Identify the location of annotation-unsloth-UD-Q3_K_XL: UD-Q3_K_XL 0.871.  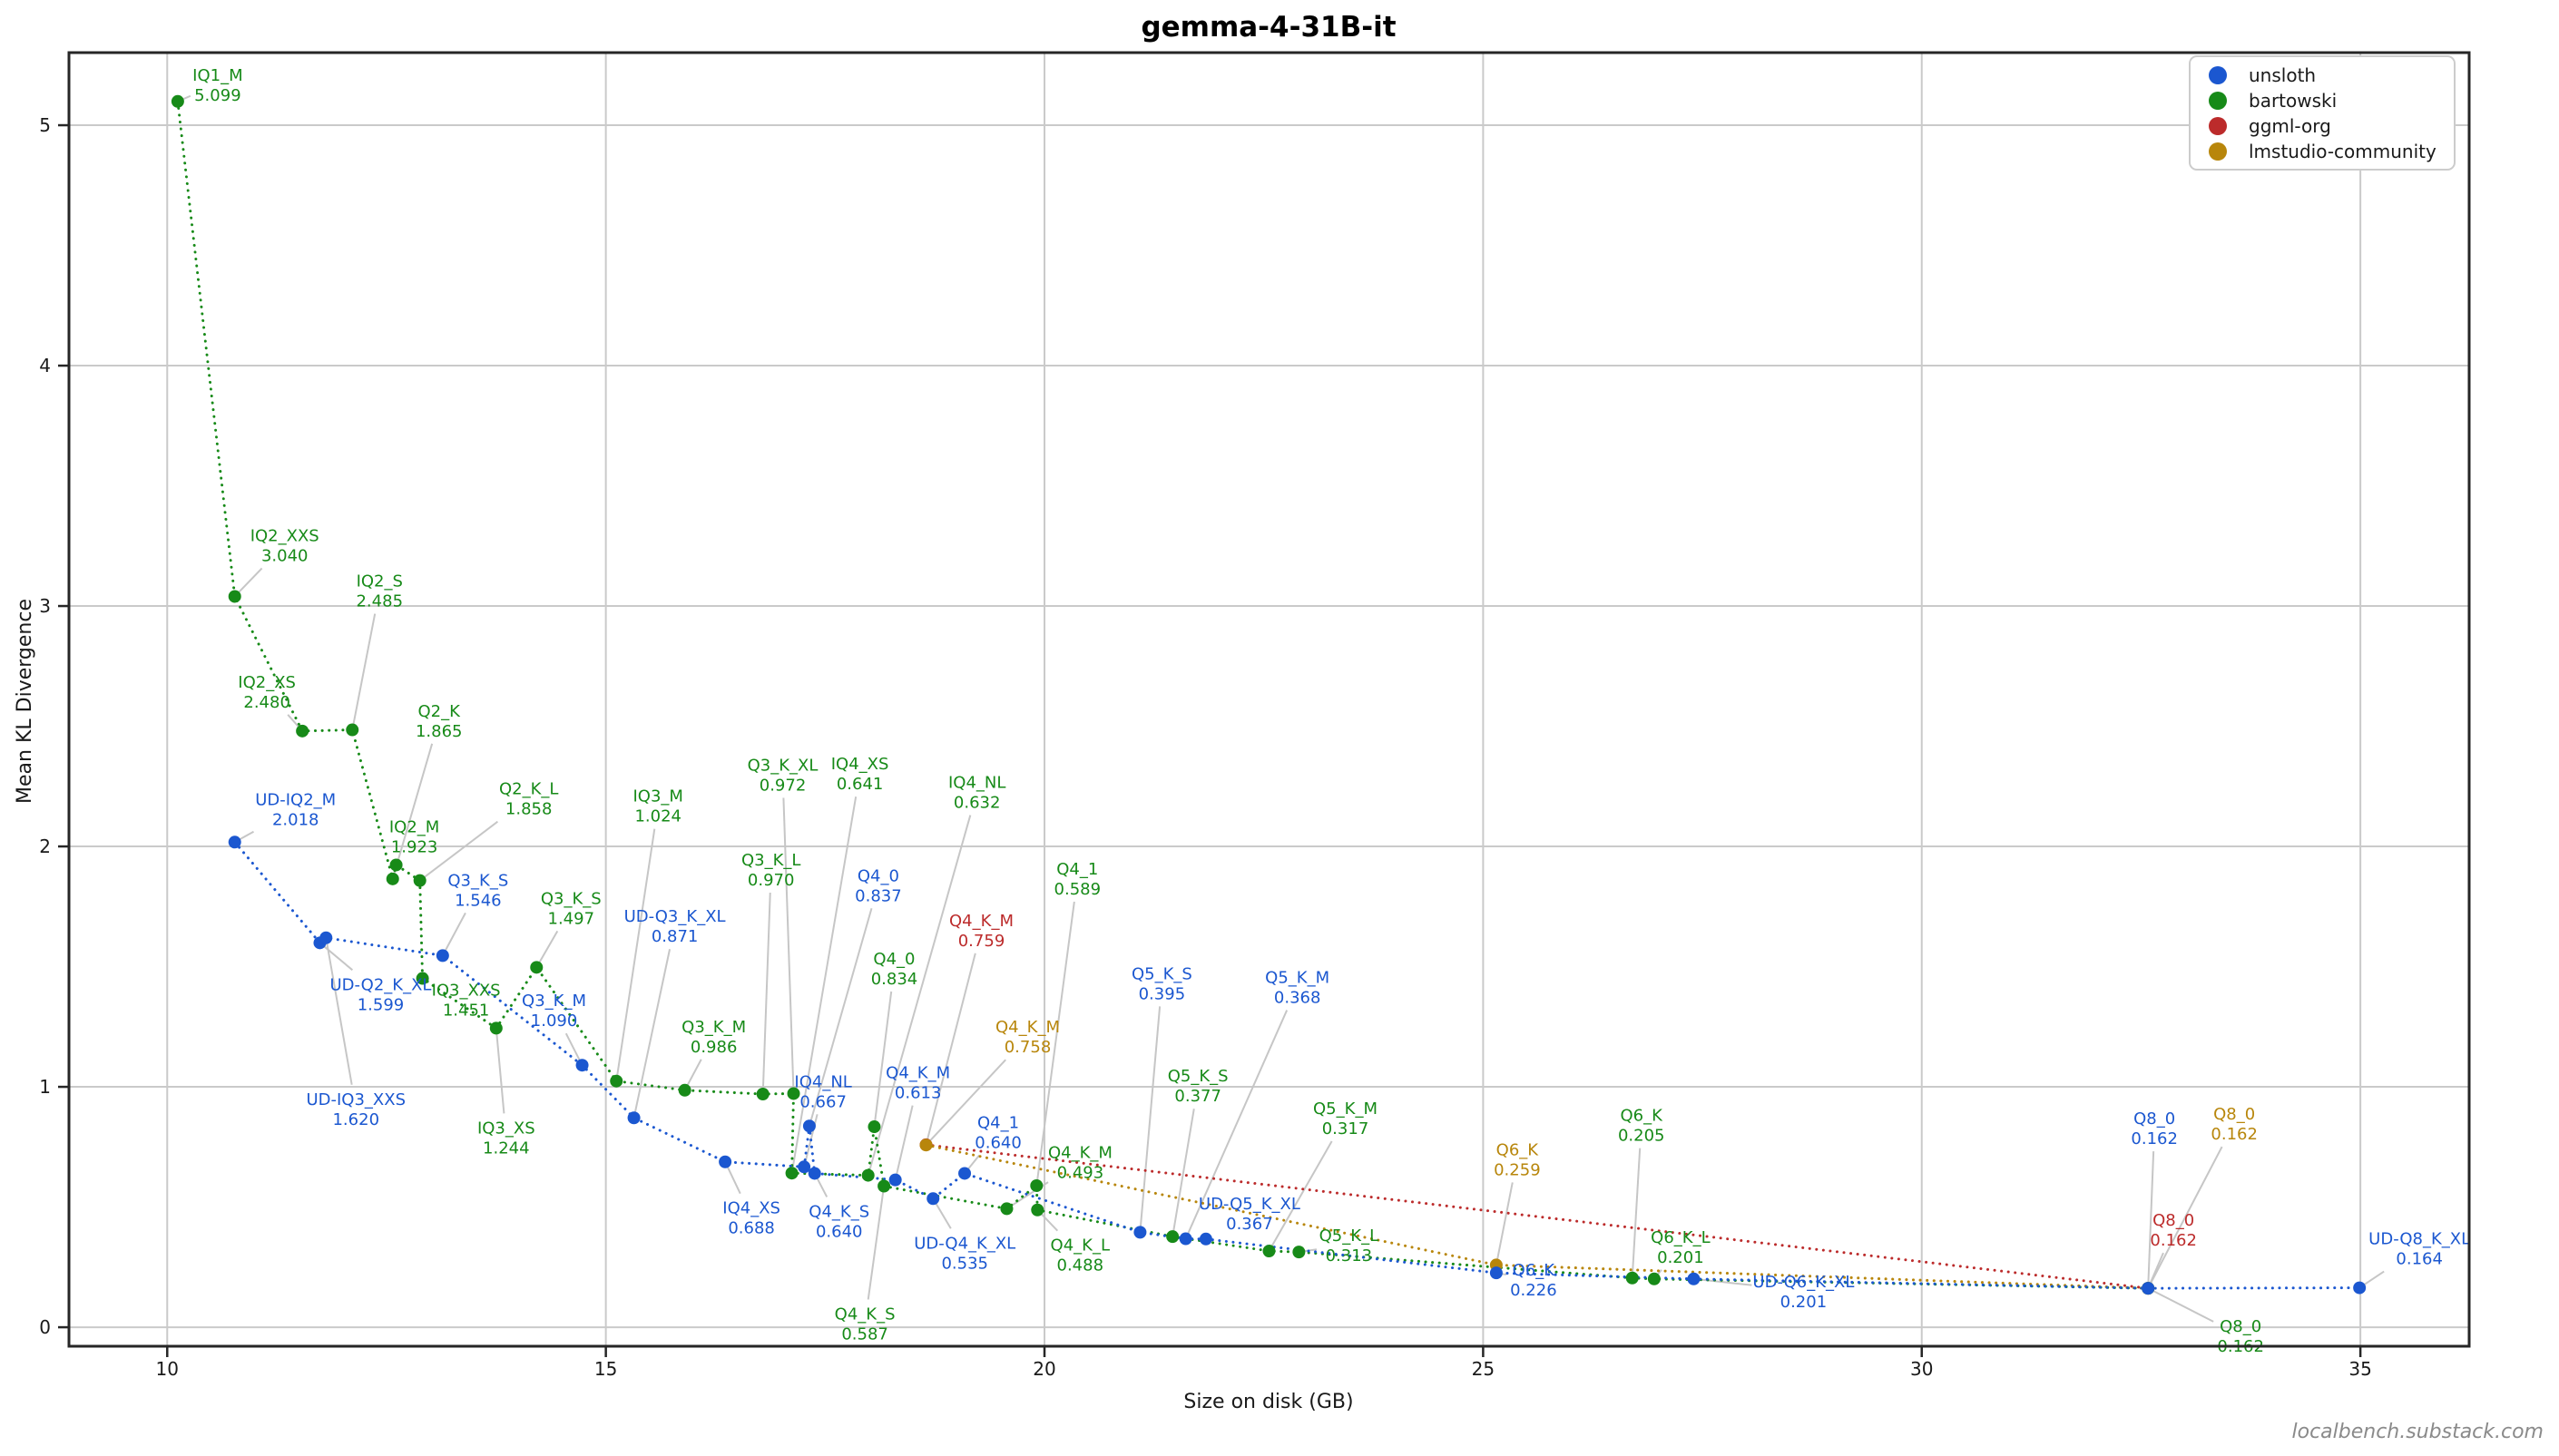
(675, 927).